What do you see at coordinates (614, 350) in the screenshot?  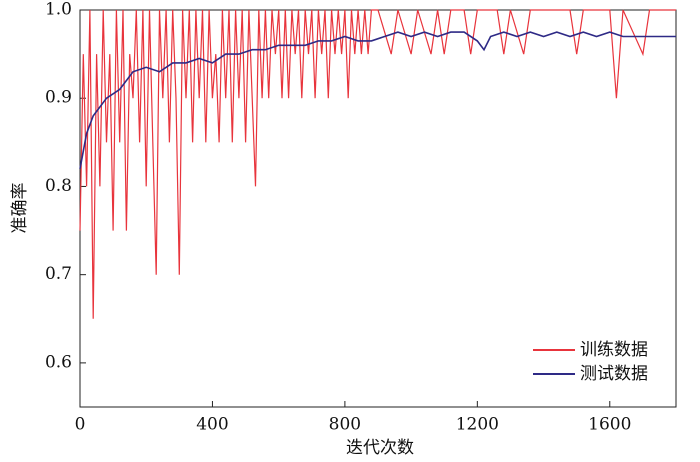 I see `legend-label: 训练数据` at bounding box center [614, 350].